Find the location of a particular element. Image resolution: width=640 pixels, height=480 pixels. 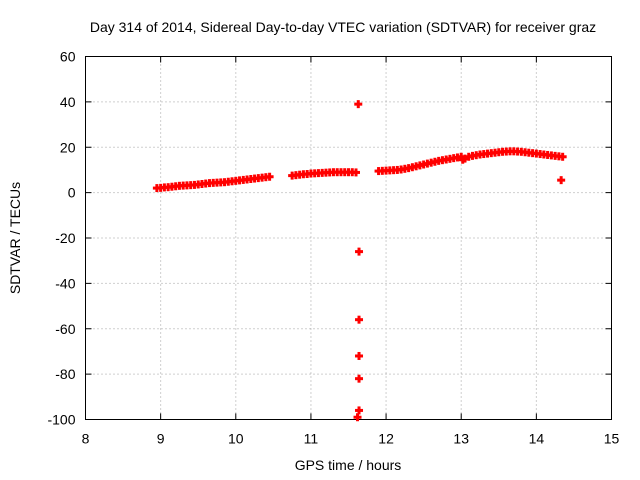

x-axis-label: GPS time / hours is located at coordinates (348, 465).